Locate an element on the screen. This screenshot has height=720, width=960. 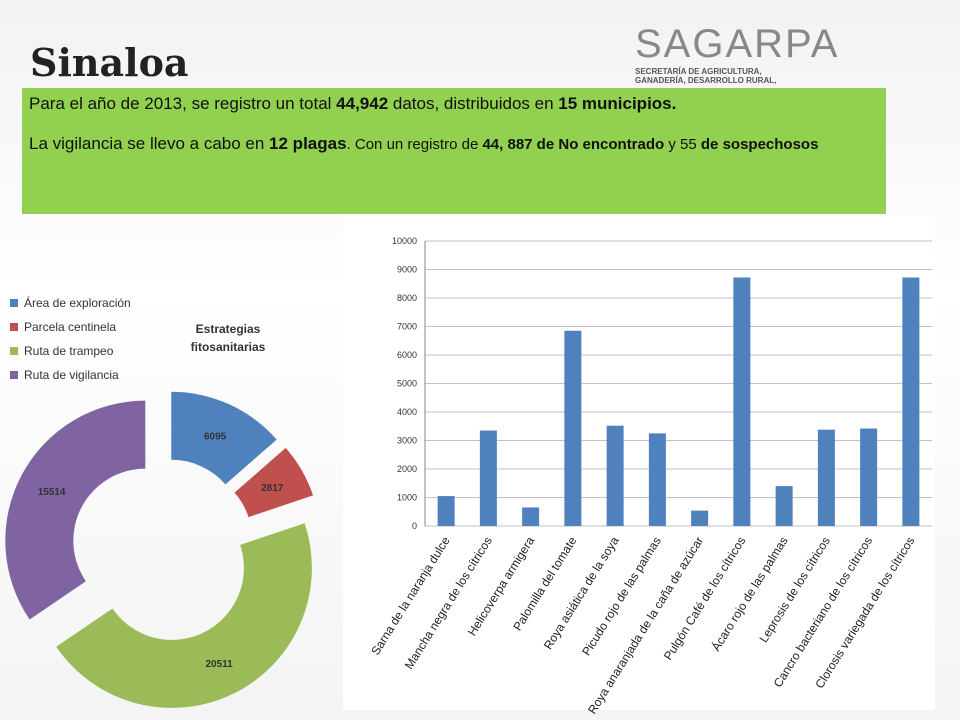
chart-title: Estrategias fitosanitarias is located at coordinates (228, 338).